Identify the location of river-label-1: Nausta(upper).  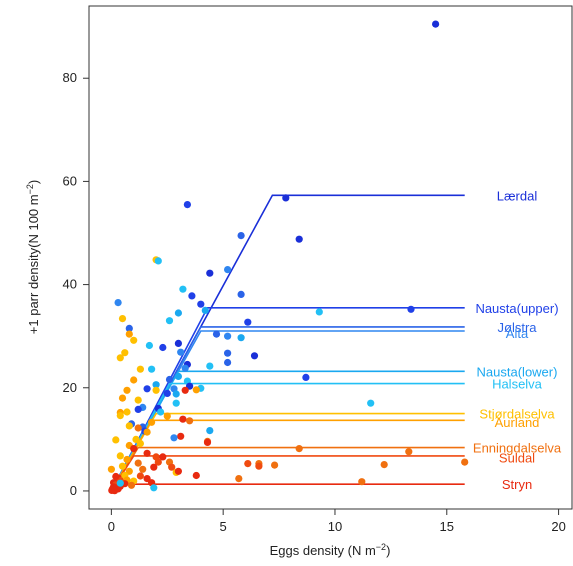
(516, 308).